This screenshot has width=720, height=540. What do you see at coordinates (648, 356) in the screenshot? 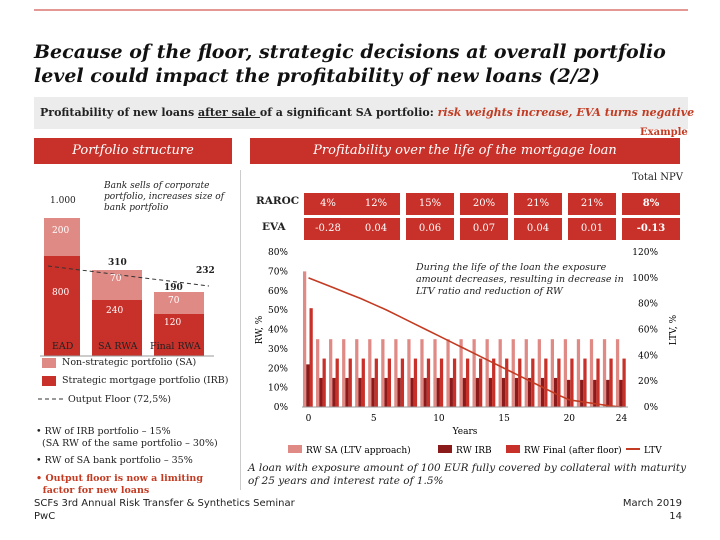
I see `y2-tick-label: 40%` at bounding box center [648, 356].